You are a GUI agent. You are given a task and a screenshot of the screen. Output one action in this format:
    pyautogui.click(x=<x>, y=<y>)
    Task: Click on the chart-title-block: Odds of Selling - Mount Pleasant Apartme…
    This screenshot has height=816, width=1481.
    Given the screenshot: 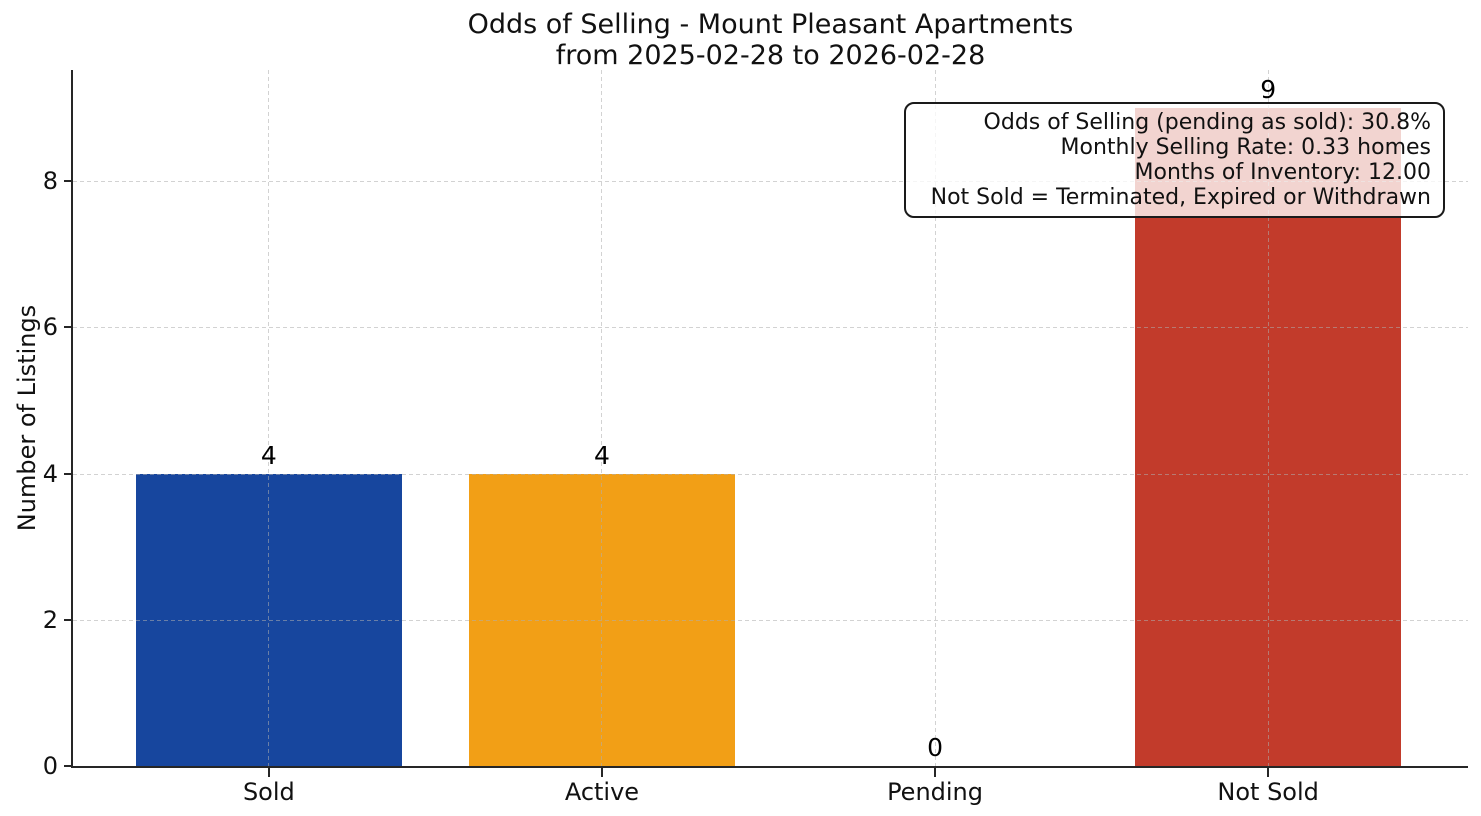 What is the action you would take?
    pyautogui.click(x=770, y=40)
    